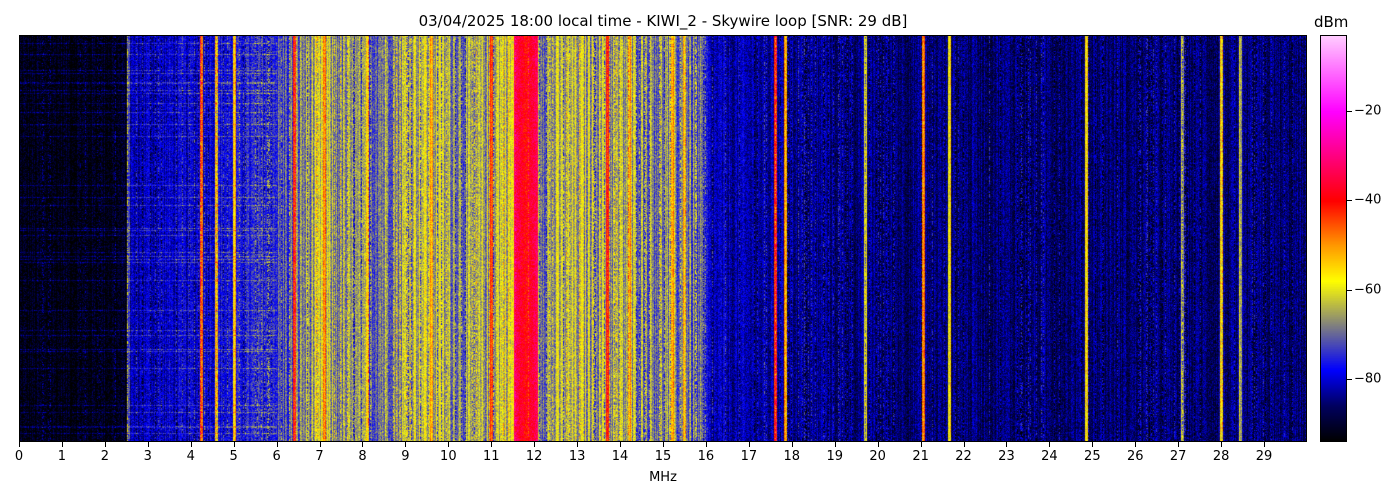 Image resolution: width=1400 pixels, height=500 pixels. What do you see at coordinates (1221, 456) in the screenshot?
I see `x-tick-label: 28` at bounding box center [1221, 456].